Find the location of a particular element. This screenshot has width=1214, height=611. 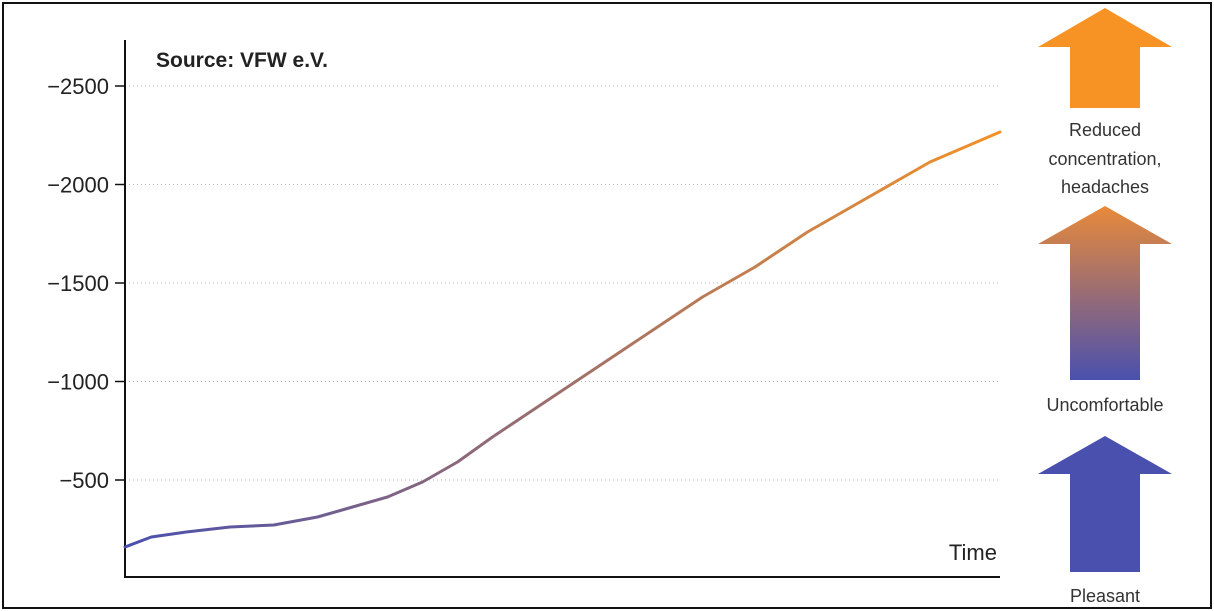

y-ticks: −500 −1000 −1500 −2000 −2500 is located at coordinates (86, 283).